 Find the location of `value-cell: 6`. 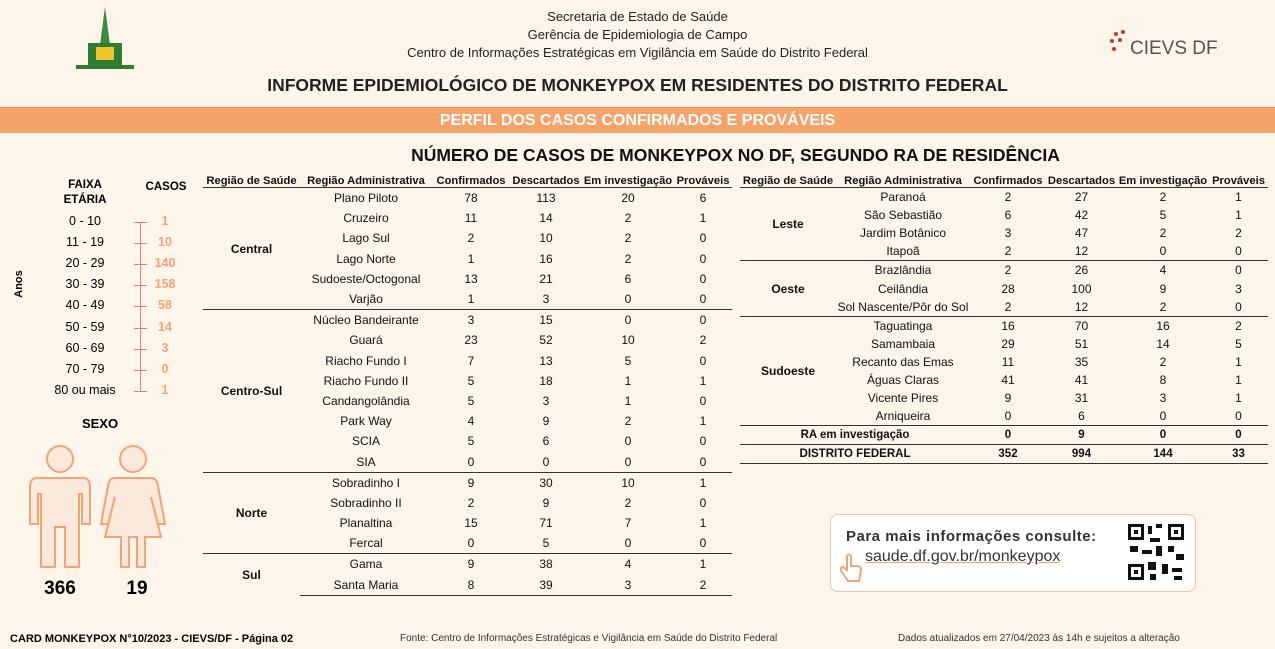

value-cell: 6 is located at coordinates (1081, 416).